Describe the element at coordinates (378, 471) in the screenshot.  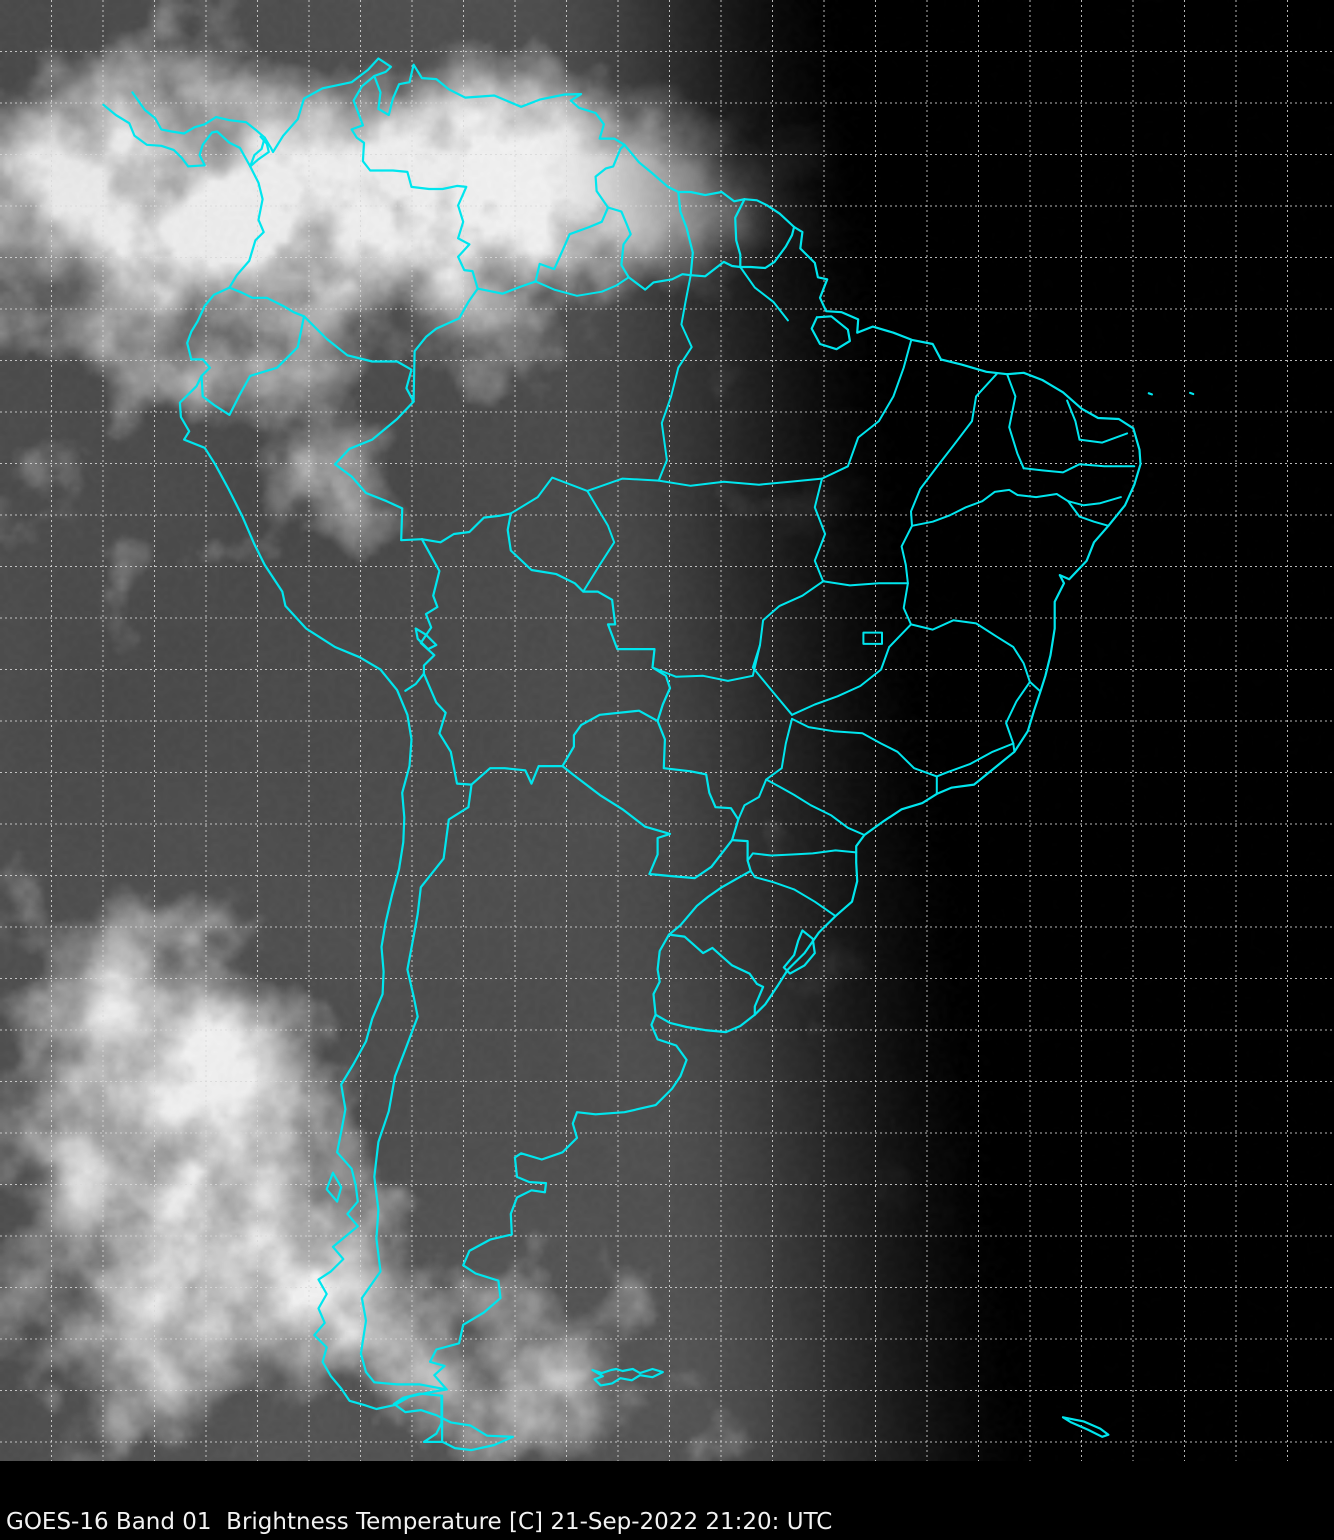
I see `country-border-peru-brazil` at that location.